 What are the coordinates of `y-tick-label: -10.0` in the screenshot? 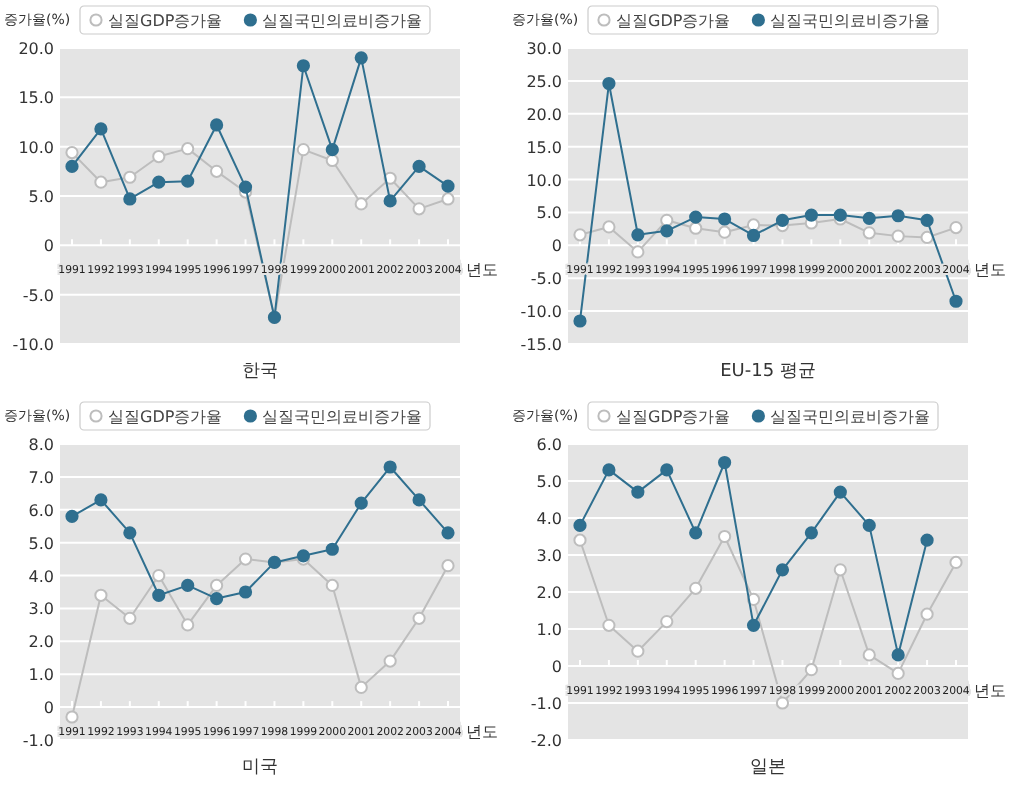 It's located at (33, 345).